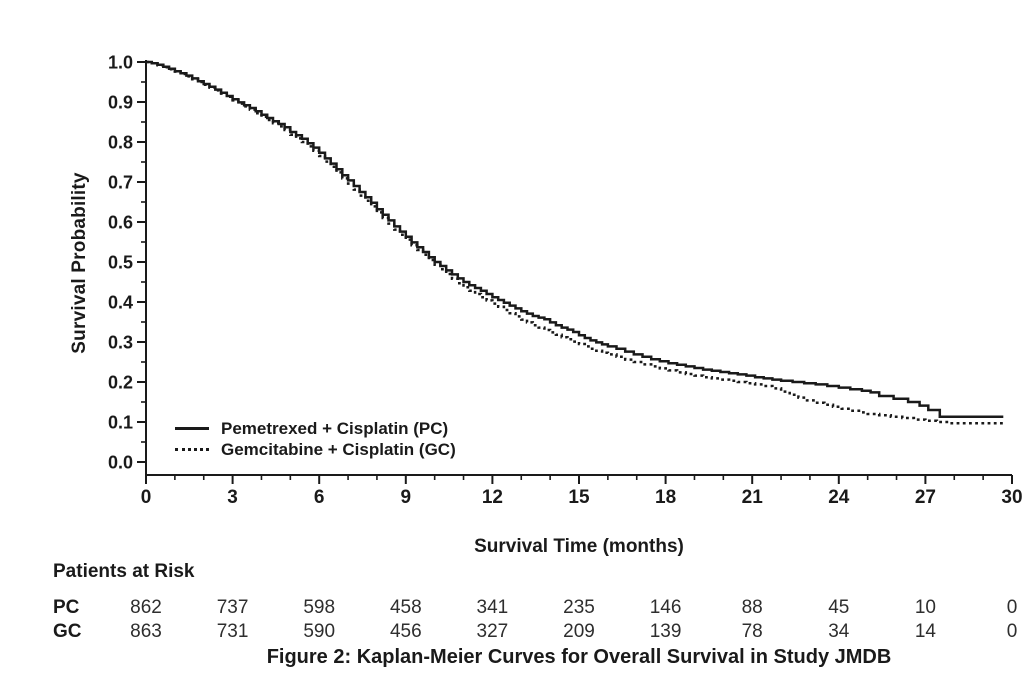 Image resolution: width=1034 pixels, height=683 pixels. What do you see at coordinates (839, 497) in the screenshot?
I see `x-tick-label: 24` at bounding box center [839, 497].